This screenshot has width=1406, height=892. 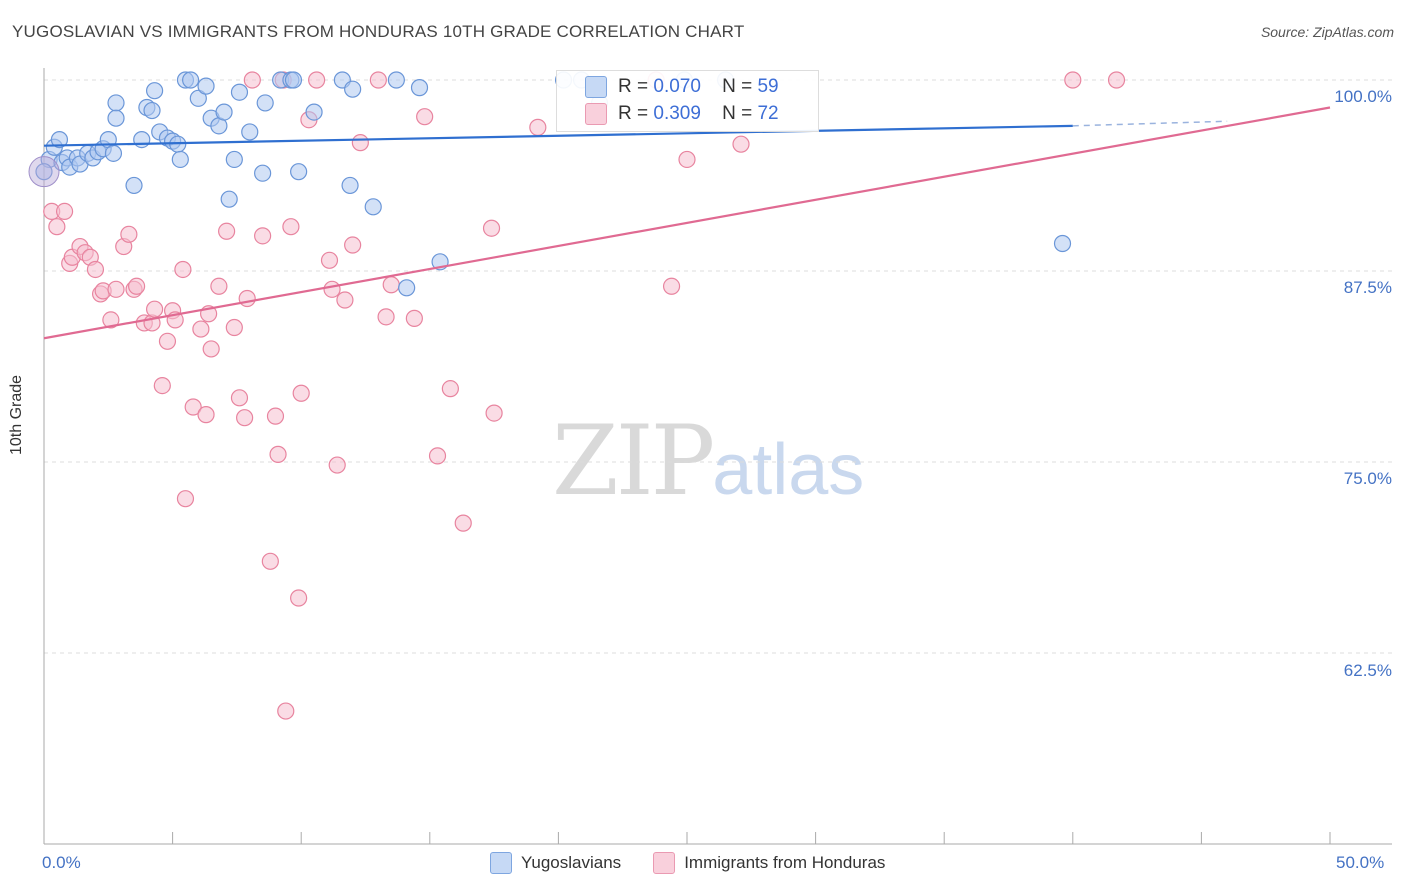 I want to click on legend-item-yugoslavians: Yugoslavians, so click(x=555, y=863).